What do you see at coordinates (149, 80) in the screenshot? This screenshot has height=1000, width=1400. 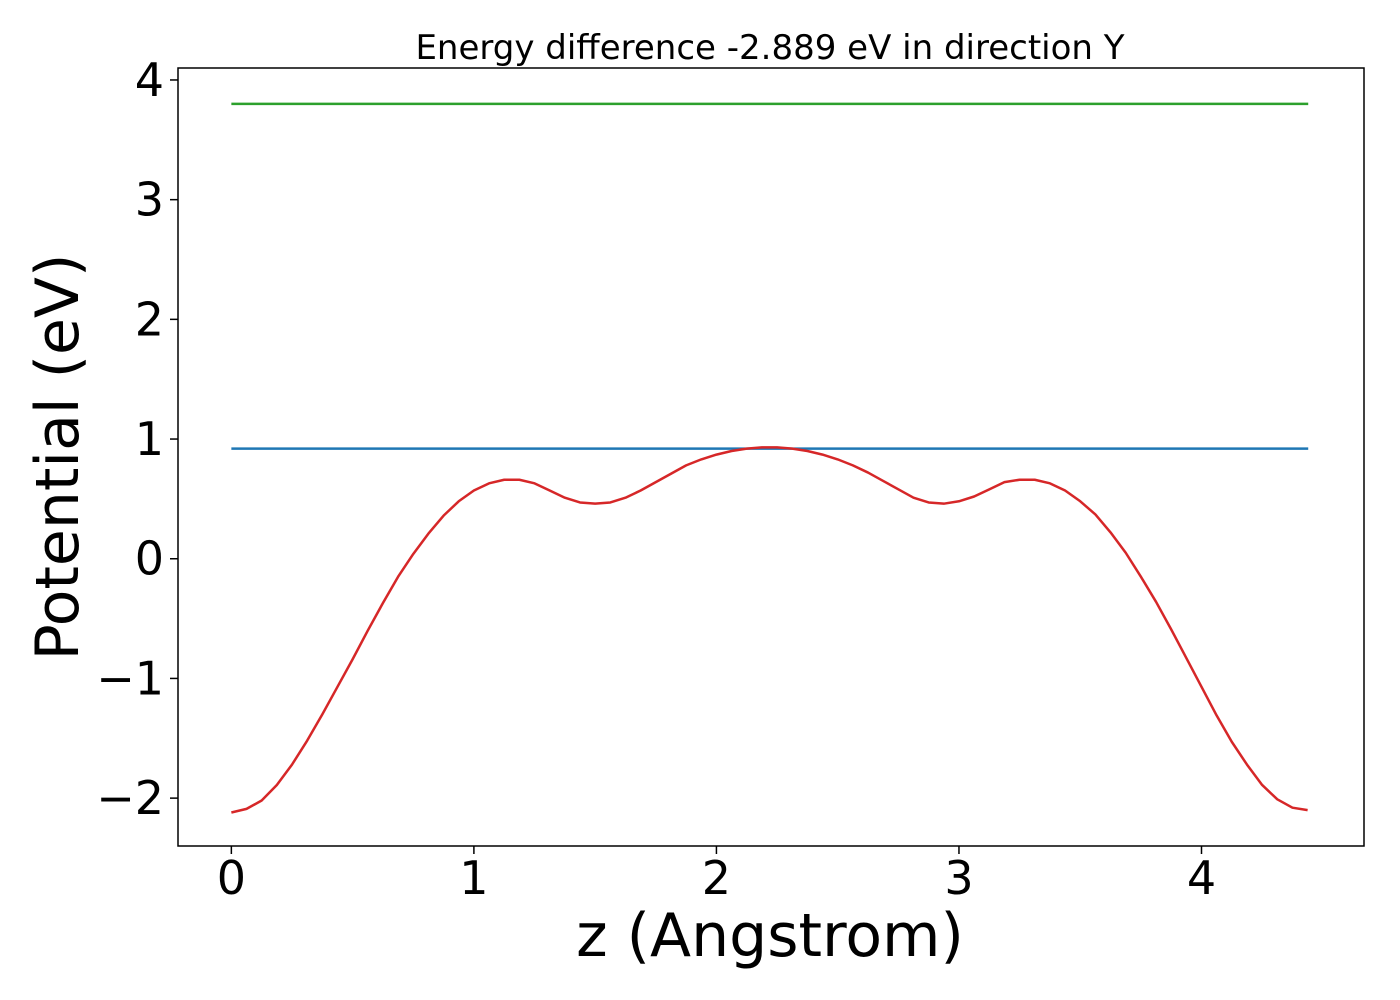 I see `y-tick-label: 4` at bounding box center [149, 80].